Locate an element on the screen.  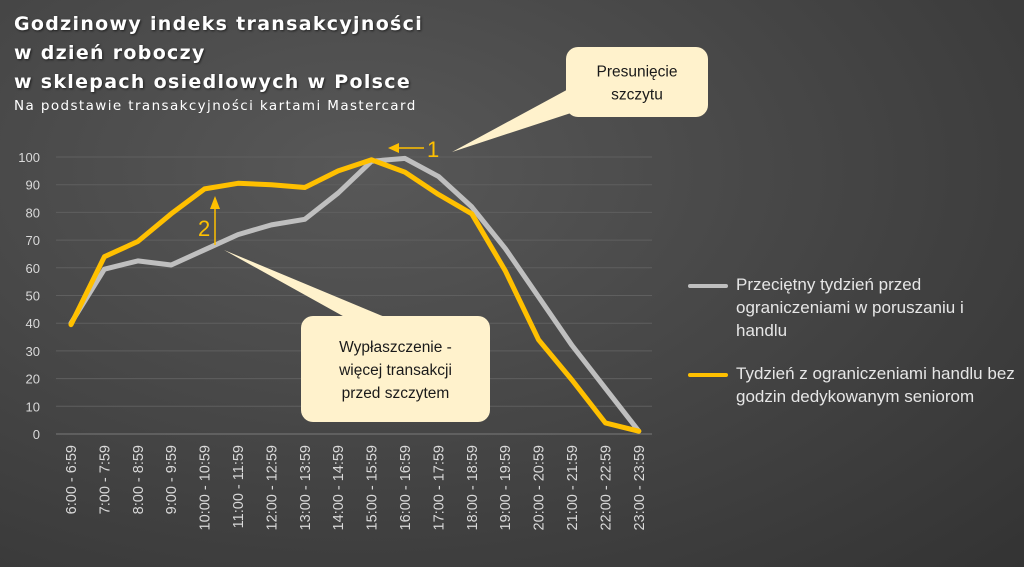
x-tick-label: 14:00 - 14:59 is located at coordinates (339, 487).